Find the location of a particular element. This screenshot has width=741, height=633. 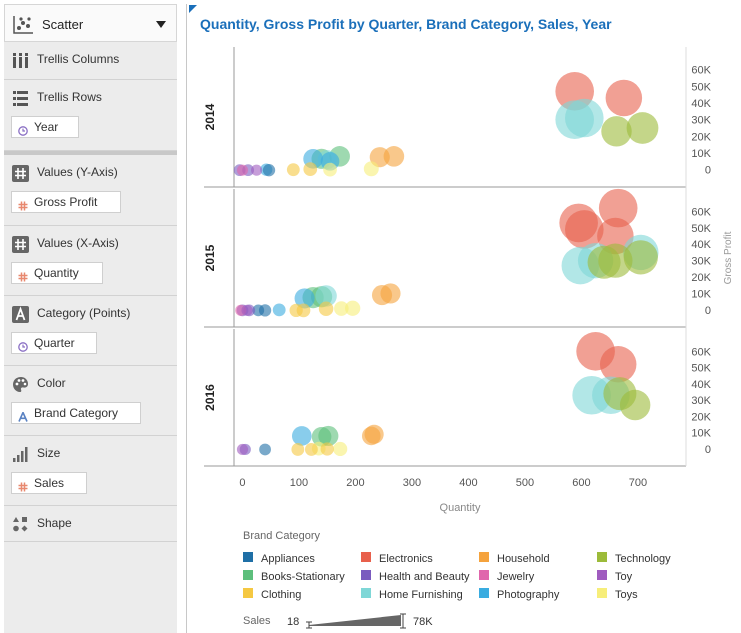

field-pill: Sales is located at coordinates (49, 483).